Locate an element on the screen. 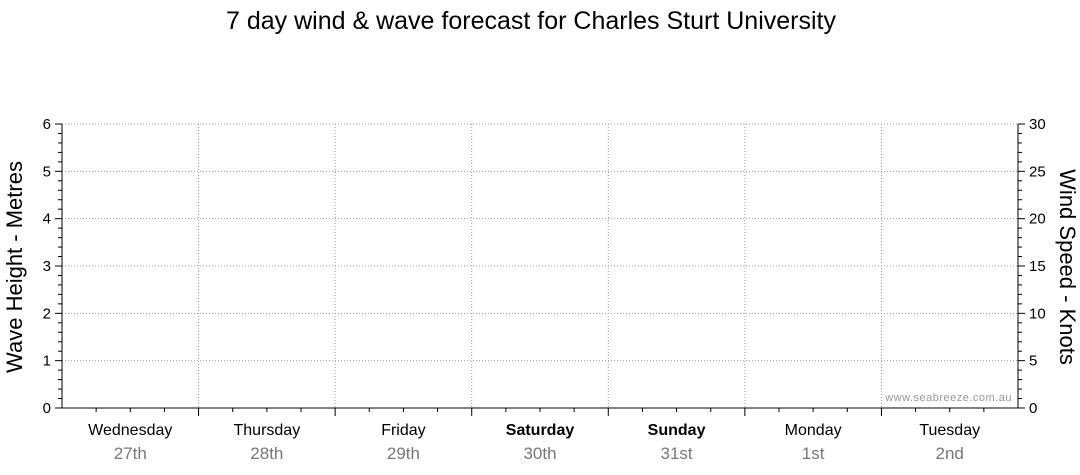 Image resolution: width=1080 pixels, height=475 pixels. day-name-label: Tuesday is located at coordinates (949, 430).